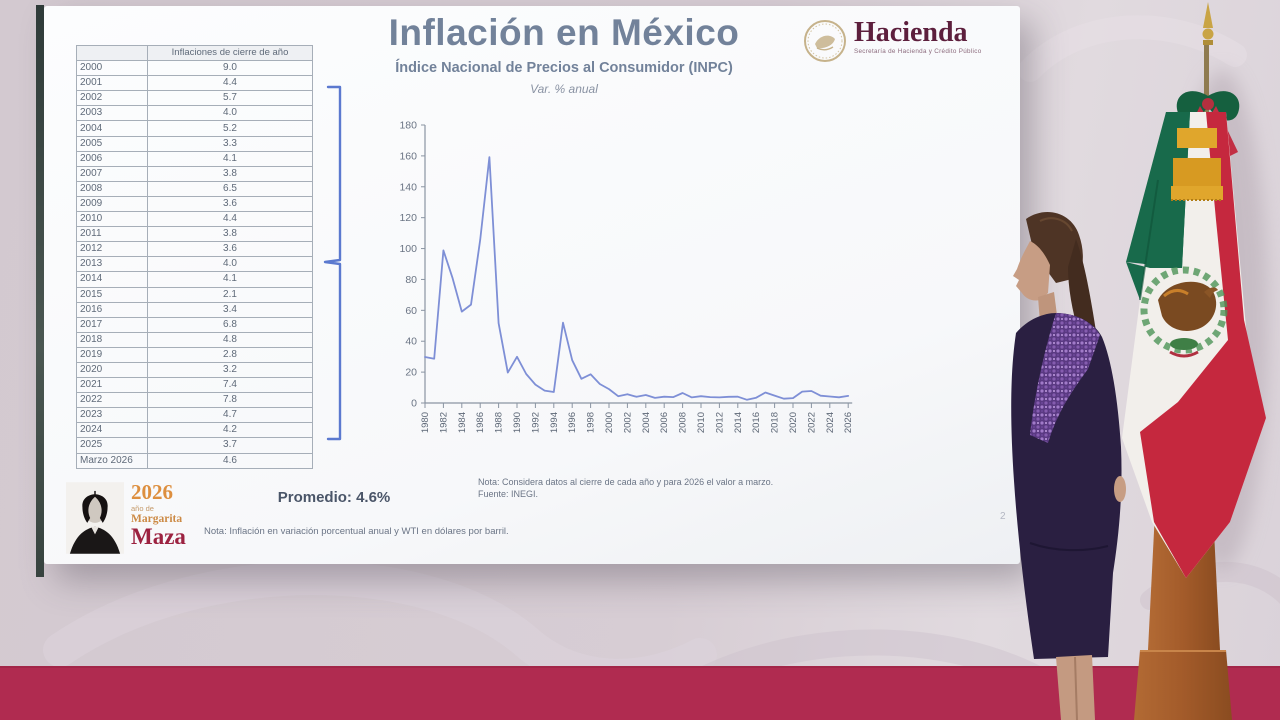 The width and height of the screenshot is (1280, 720). Describe the element at coordinates (230, 370) in the screenshot. I see `inflation-value-cell: 3.2` at that location.